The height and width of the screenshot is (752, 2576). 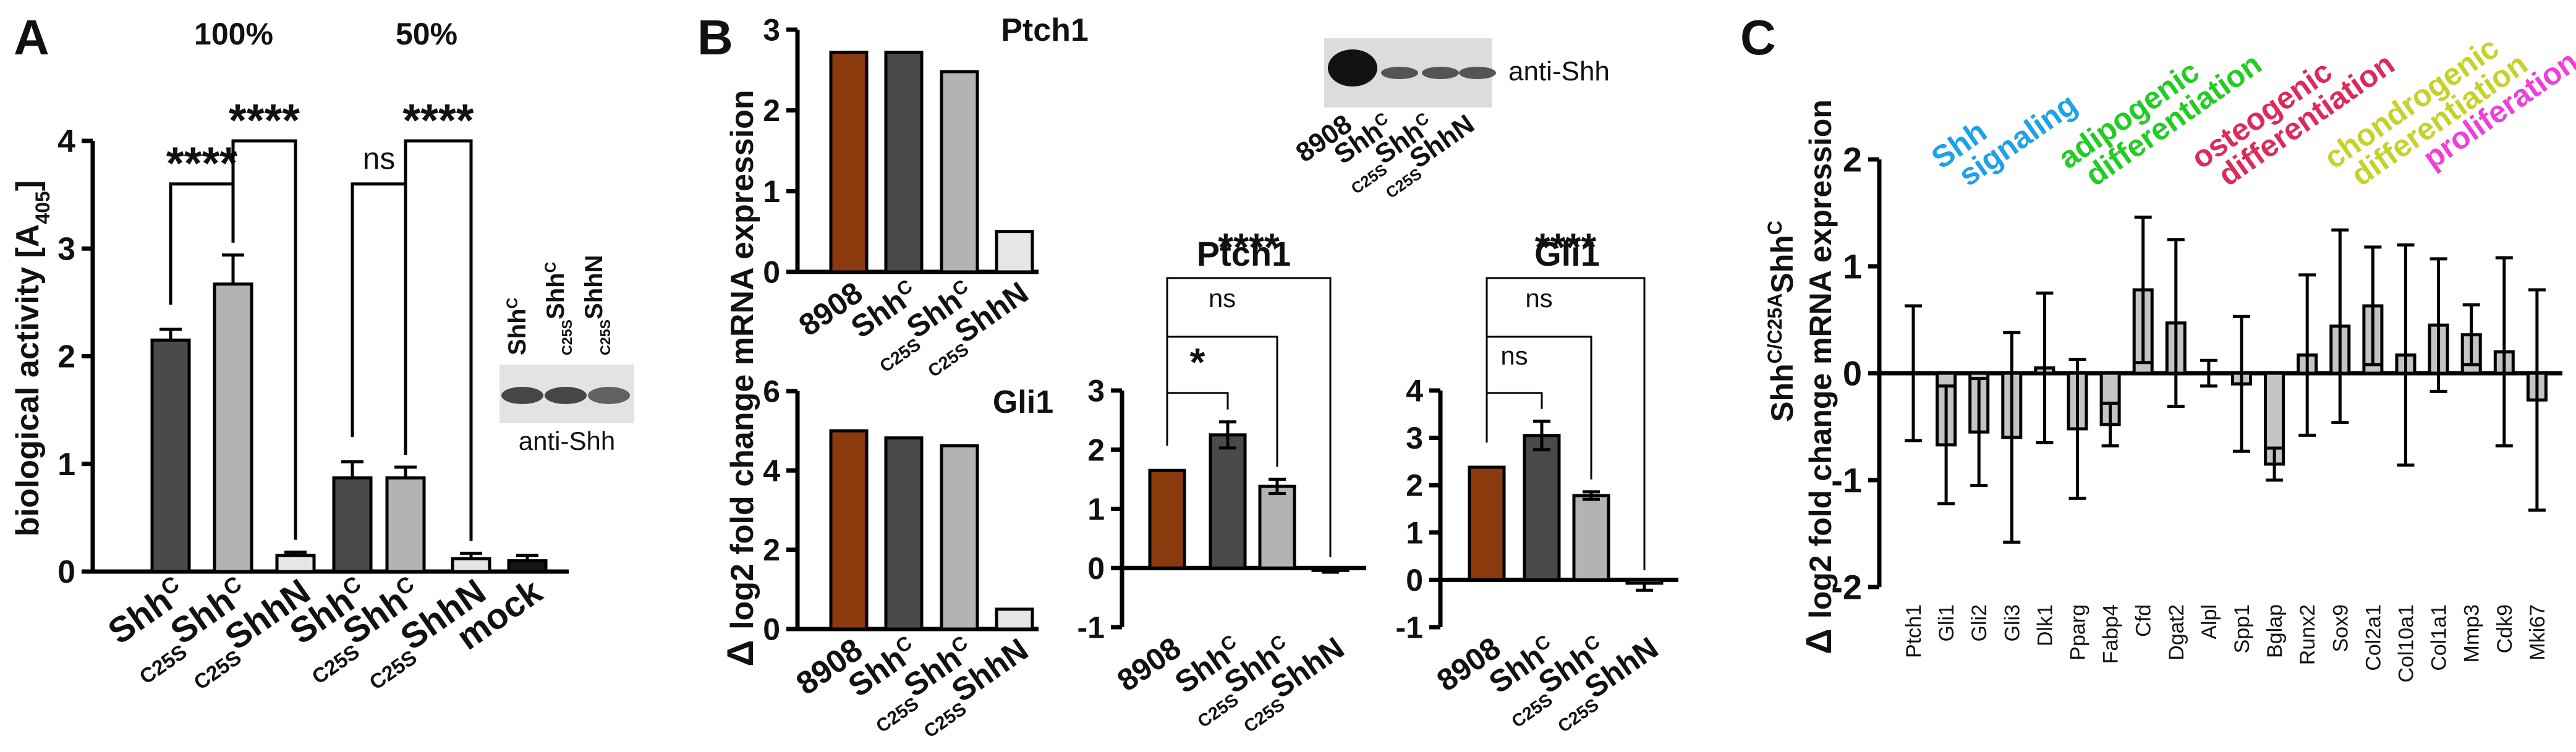 What do you see at coordinates (2537, 632) in the screenshot?
I see `c-x-tick-label: Mki67` at bounding box center [2537, 632].